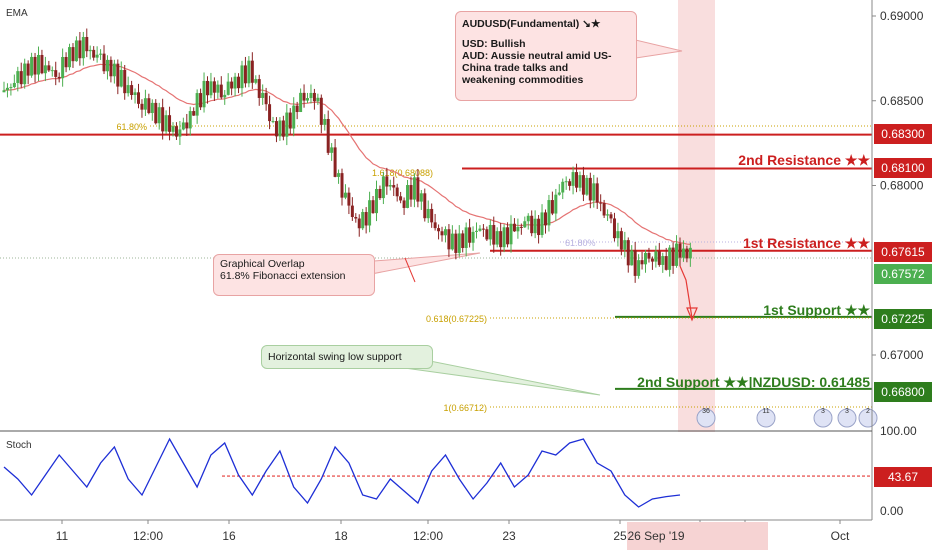 The image size is (932, 550). Describe the element at coordinates (823, 411) in the screenshot. I see `event-badge-count: 3` at that location.